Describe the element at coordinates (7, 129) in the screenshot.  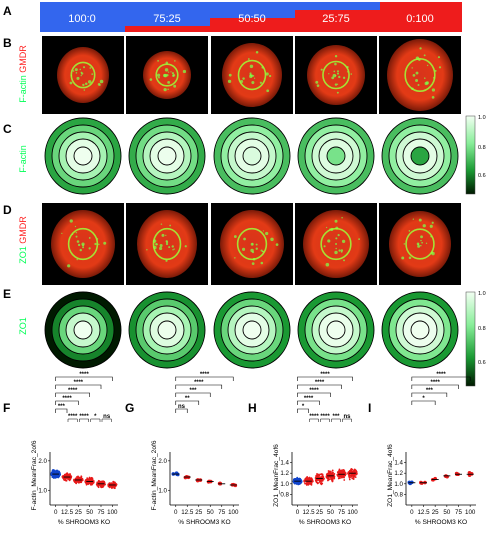
I see `panel-label-c: C` at that location.